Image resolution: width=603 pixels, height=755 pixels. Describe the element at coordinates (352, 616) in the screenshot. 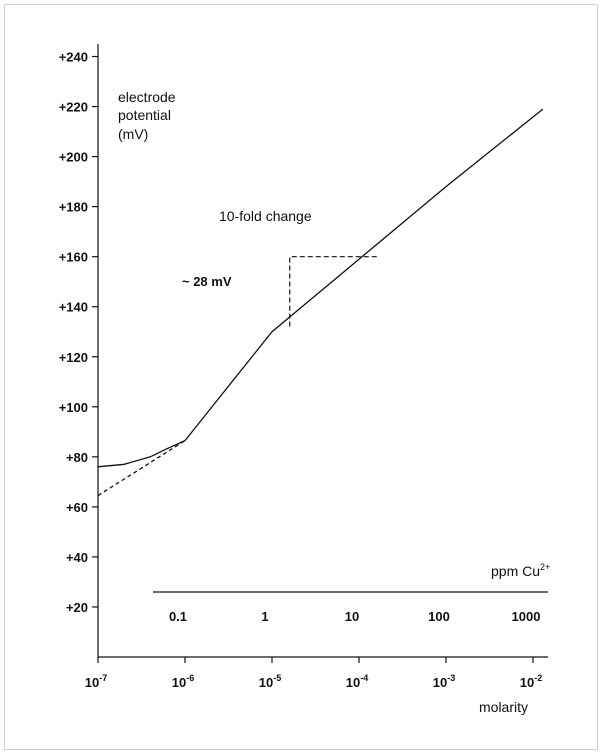

I see `ppm-tick-label: 10` at that location.